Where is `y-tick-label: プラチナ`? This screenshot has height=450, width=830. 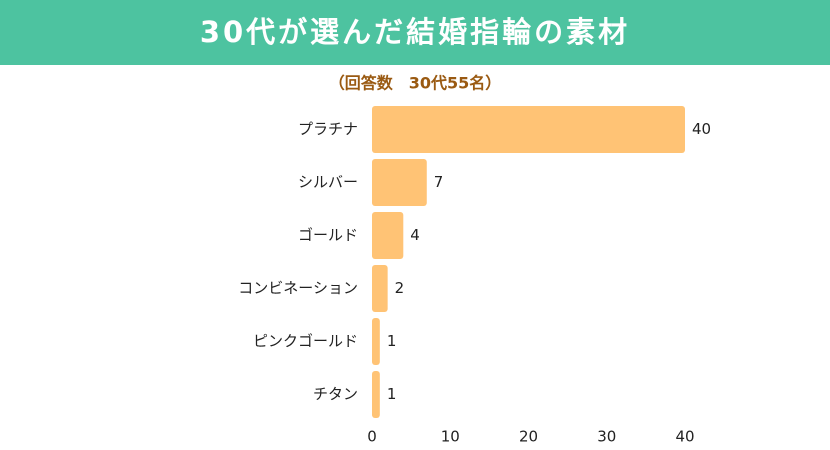 y-tick-label: プラチナ is located at coordinates (328, 129).